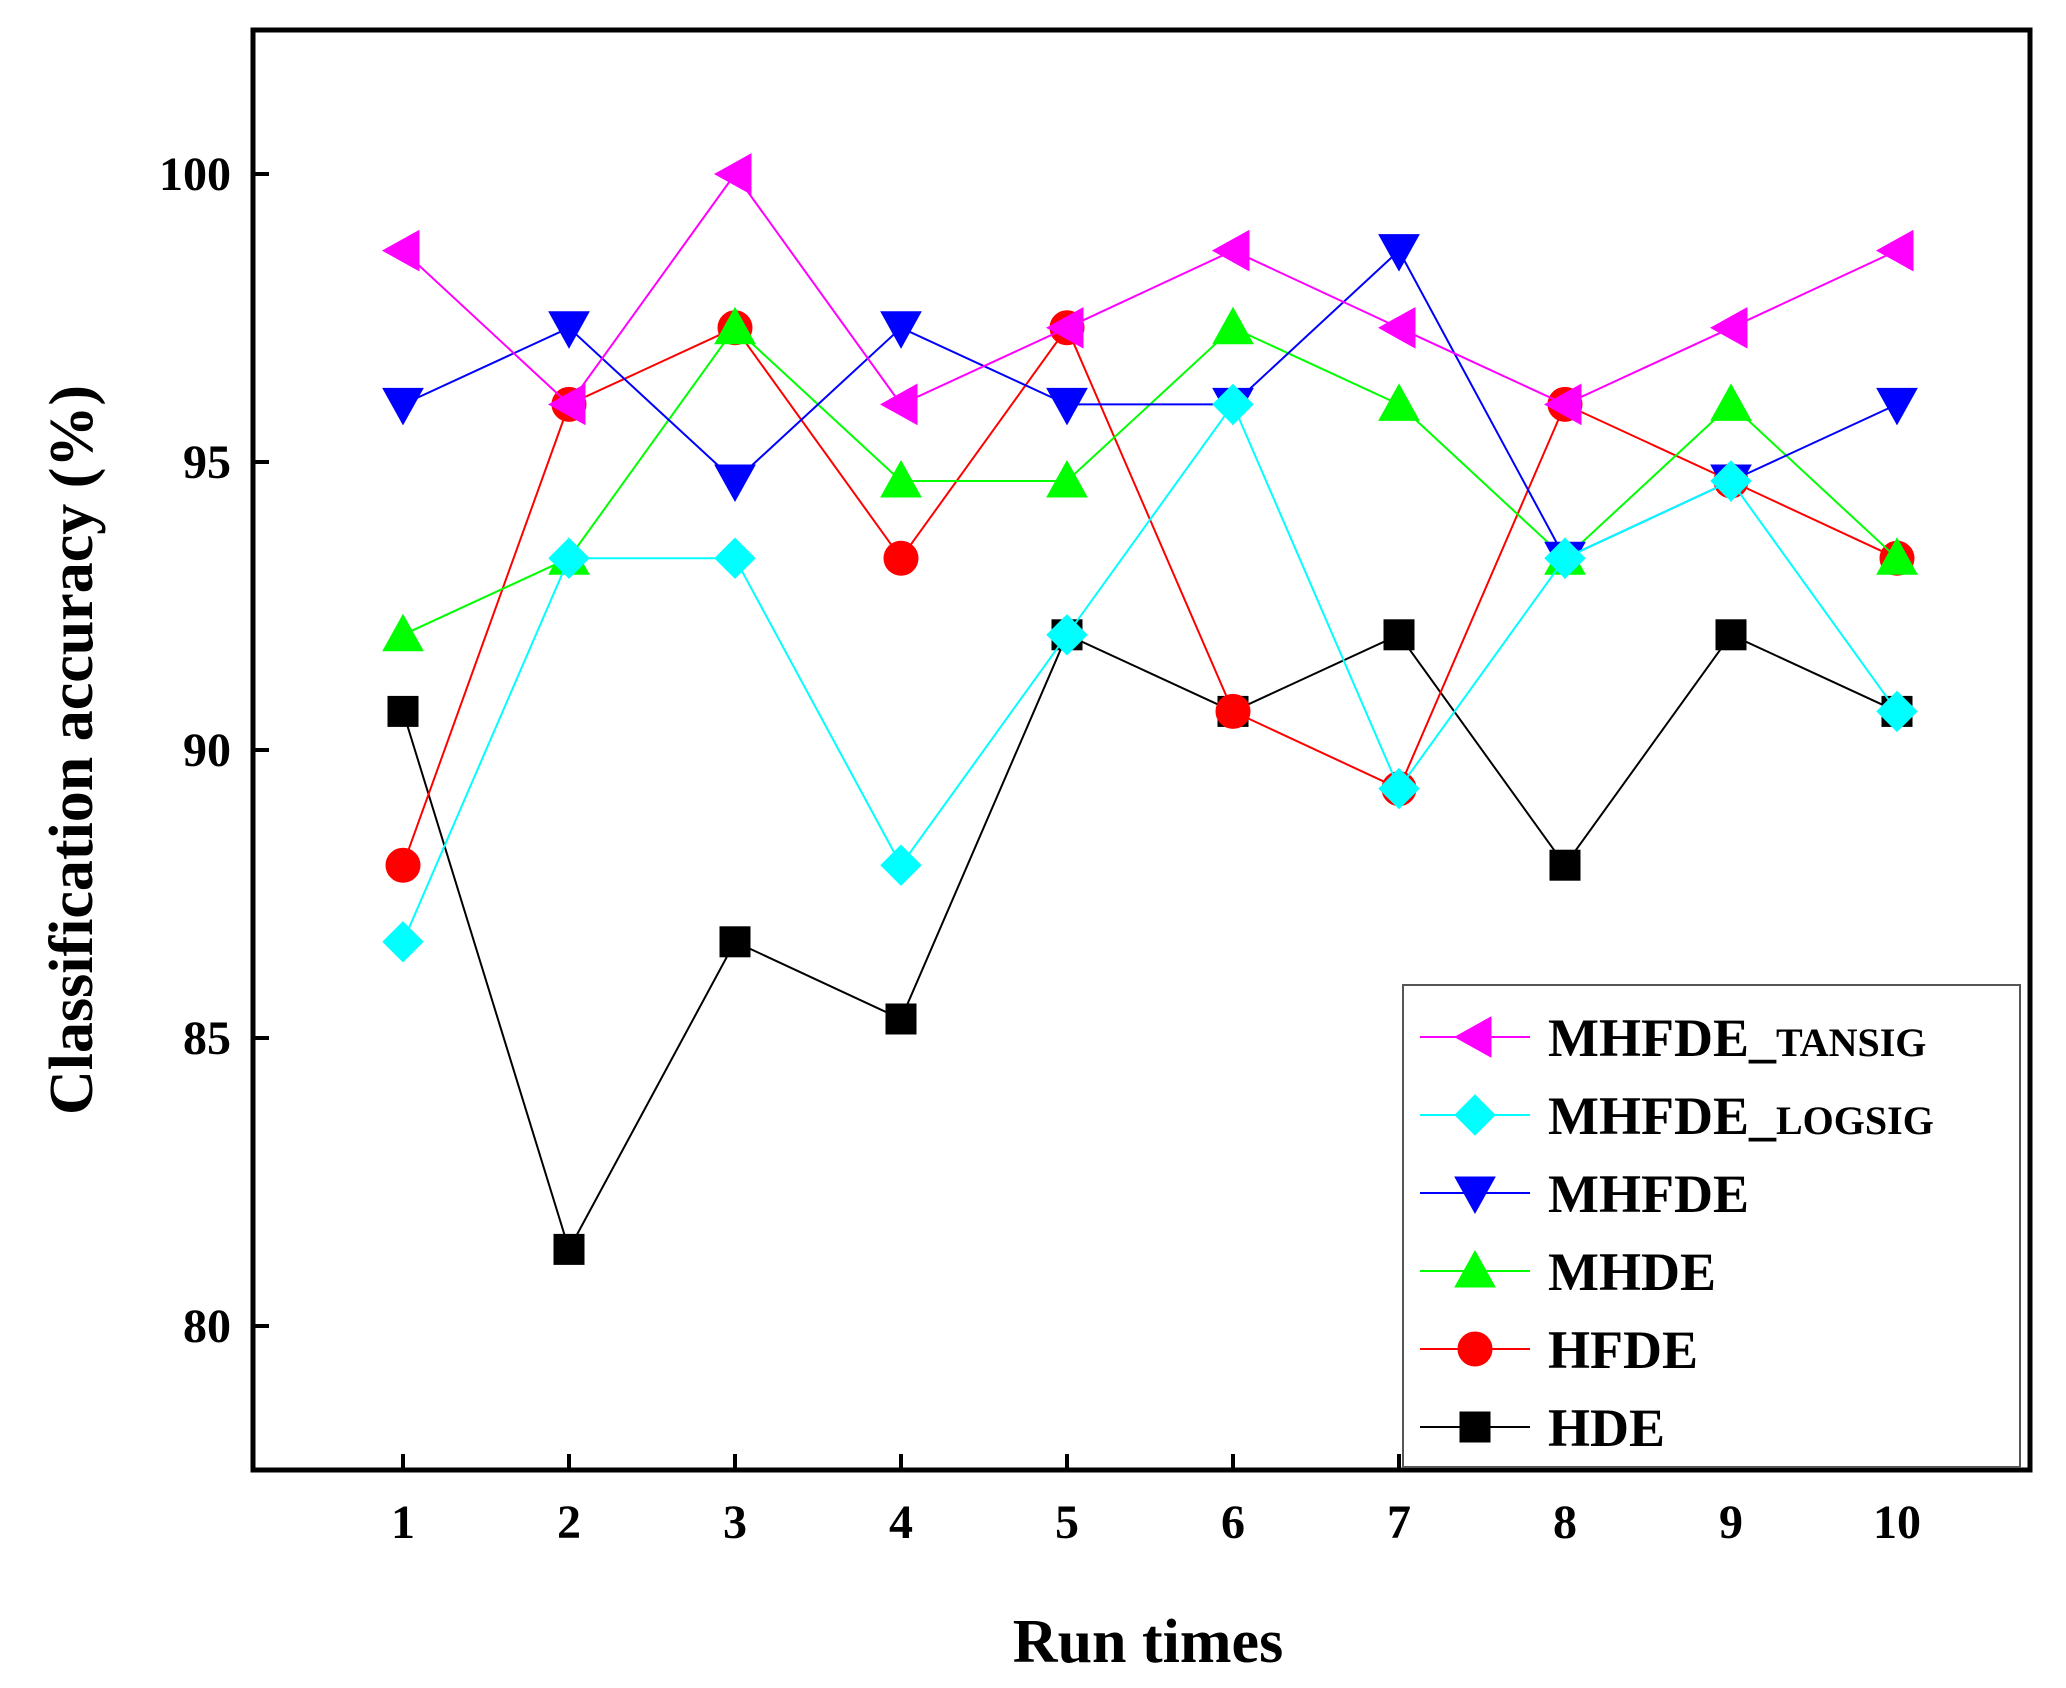  Describe the element at coordinates (569, 1522) in the screenshot. I see `x-tick-label: 2` at that location.